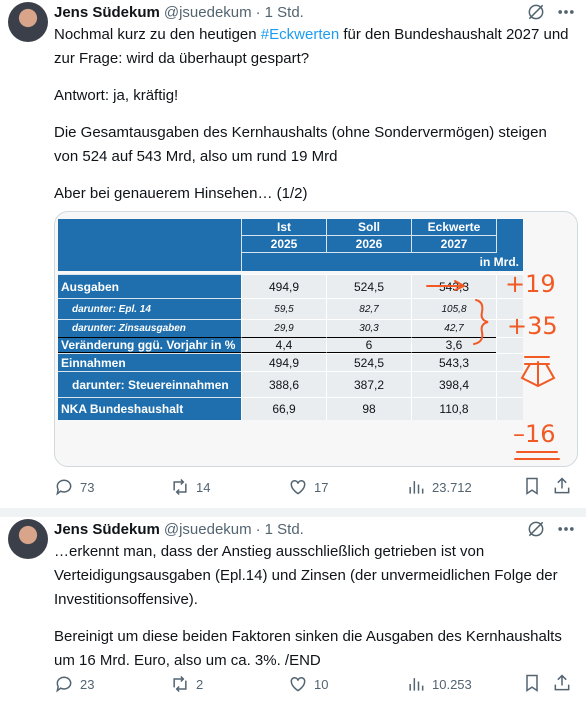  I want to click on column-header: Ist, so click(283, 227).